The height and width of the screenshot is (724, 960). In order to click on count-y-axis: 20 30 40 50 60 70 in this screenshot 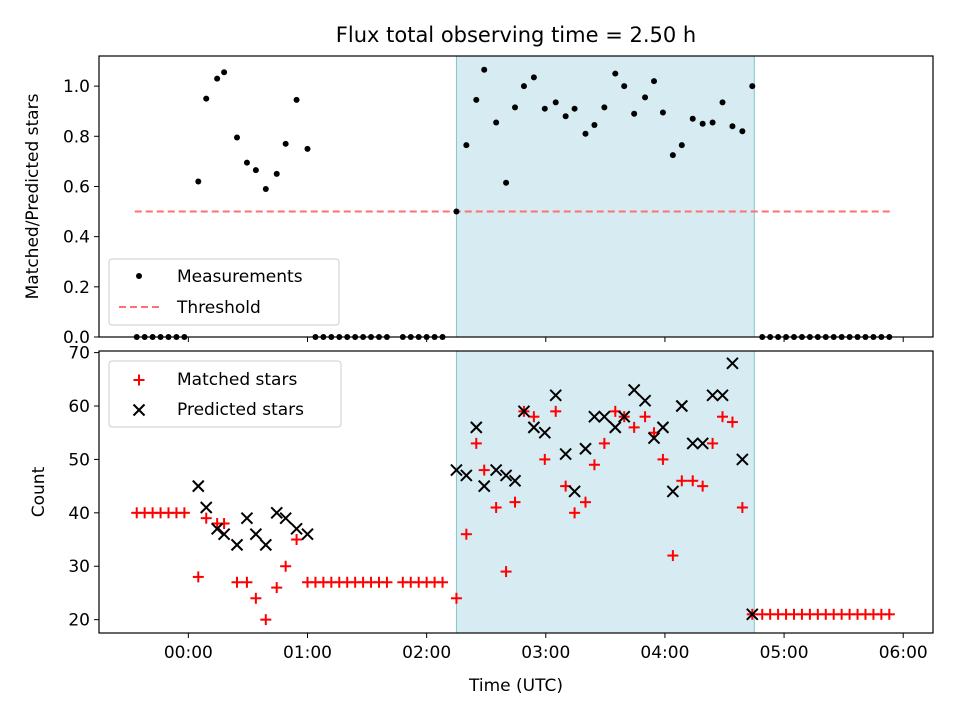, I will do `click(83, 487)`.